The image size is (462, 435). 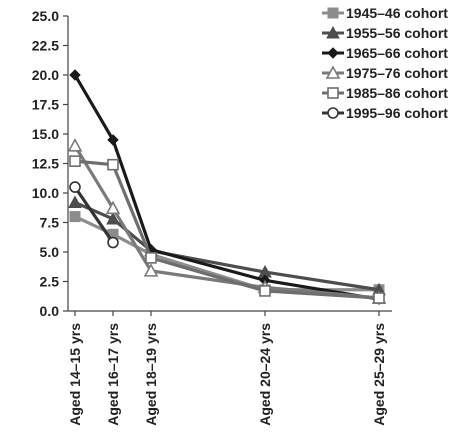 I want to click on legend-item: 1945–46 cohort, so click(x=385, y=13).